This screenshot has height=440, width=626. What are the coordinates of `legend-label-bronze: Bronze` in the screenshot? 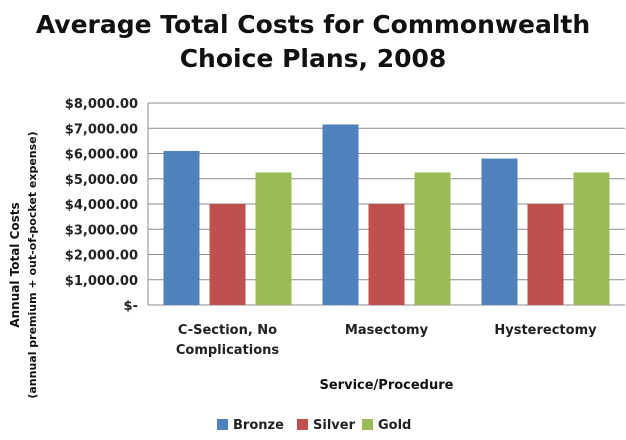 It's located at (258, 425).